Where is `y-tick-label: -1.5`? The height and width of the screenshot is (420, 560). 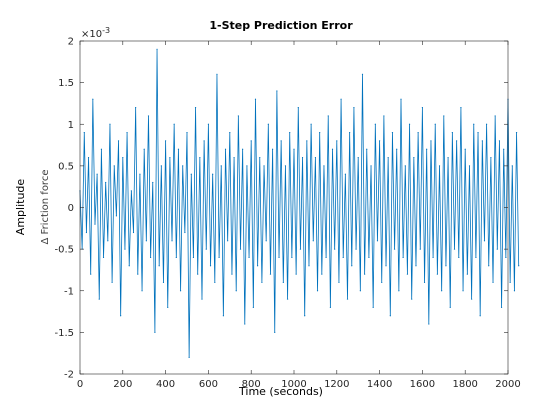
y-tick-label: -1.5 is located at coordinates (64, 333).